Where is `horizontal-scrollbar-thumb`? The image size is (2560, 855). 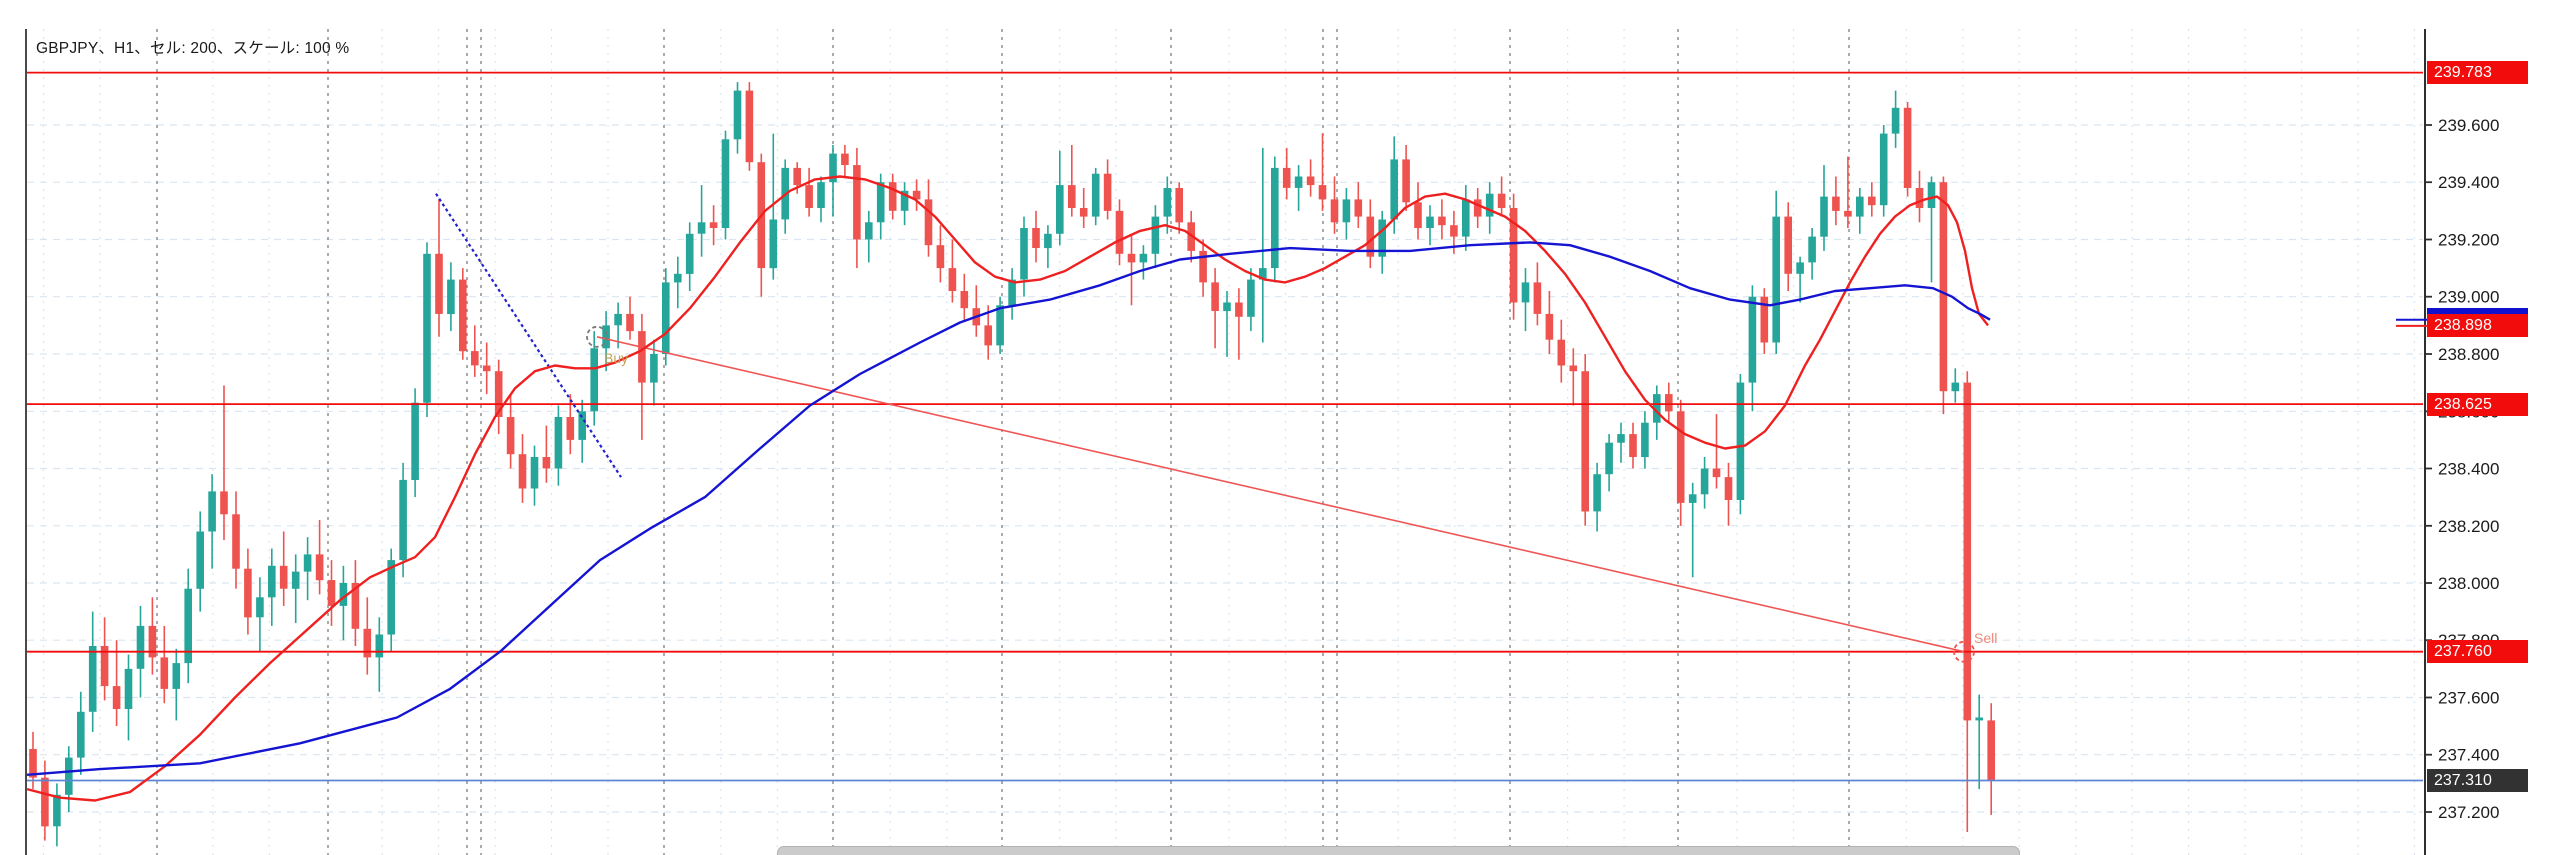 horizontal-scrollbar-thumb is located at coordinates (1398, 850).